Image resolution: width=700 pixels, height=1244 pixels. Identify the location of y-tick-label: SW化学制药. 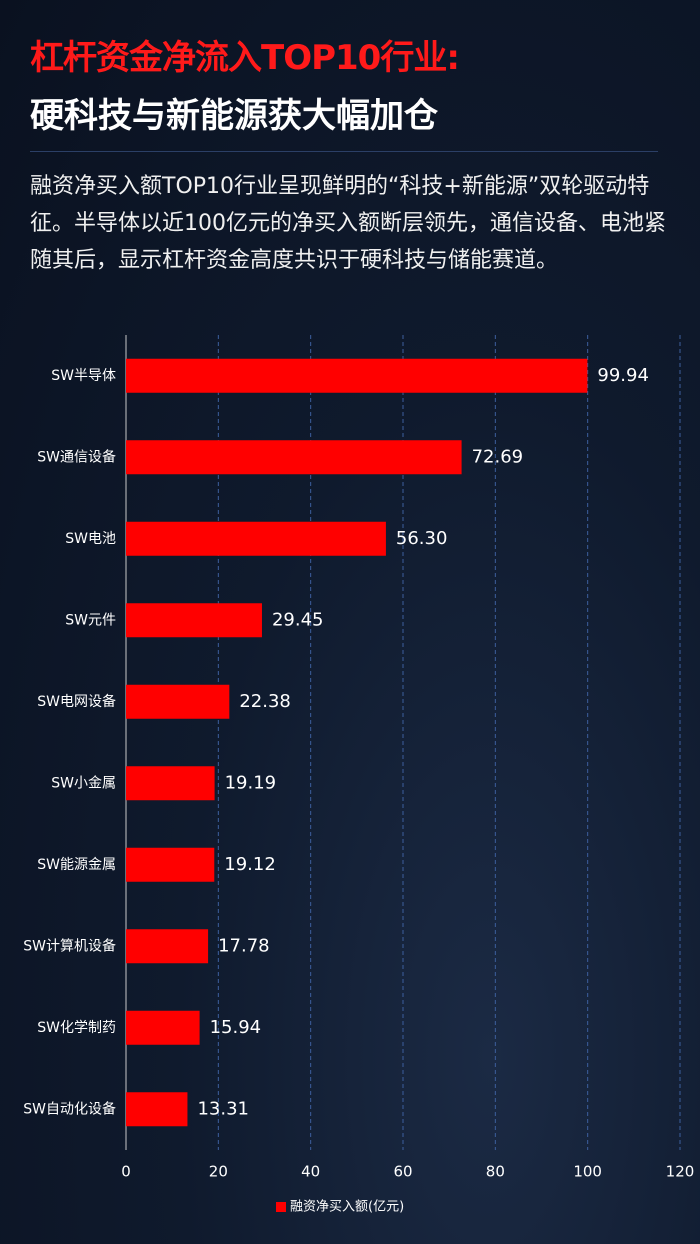
(76, 1028).